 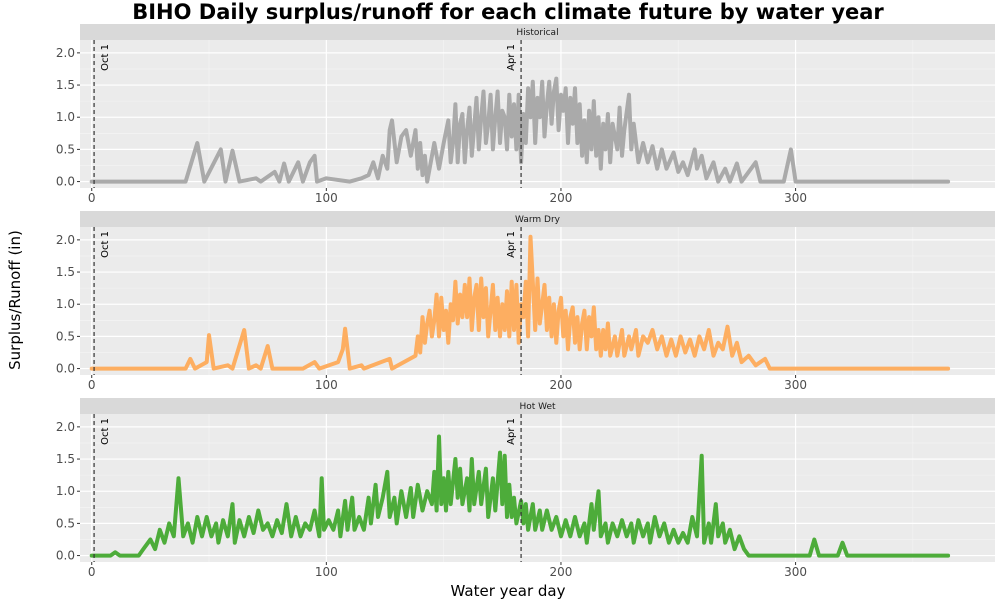 I want to click on facet-strip-label: Historical, so click(x=537, y=33).